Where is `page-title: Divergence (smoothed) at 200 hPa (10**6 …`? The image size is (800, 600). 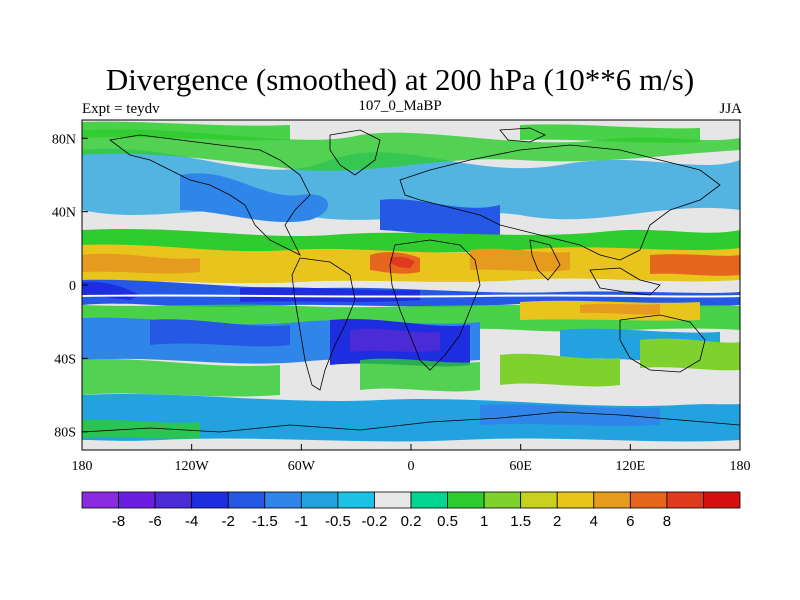 page-title: Divergence (smoothed) at 200 hPa (10**6 … is located at coordinates (400, 79).